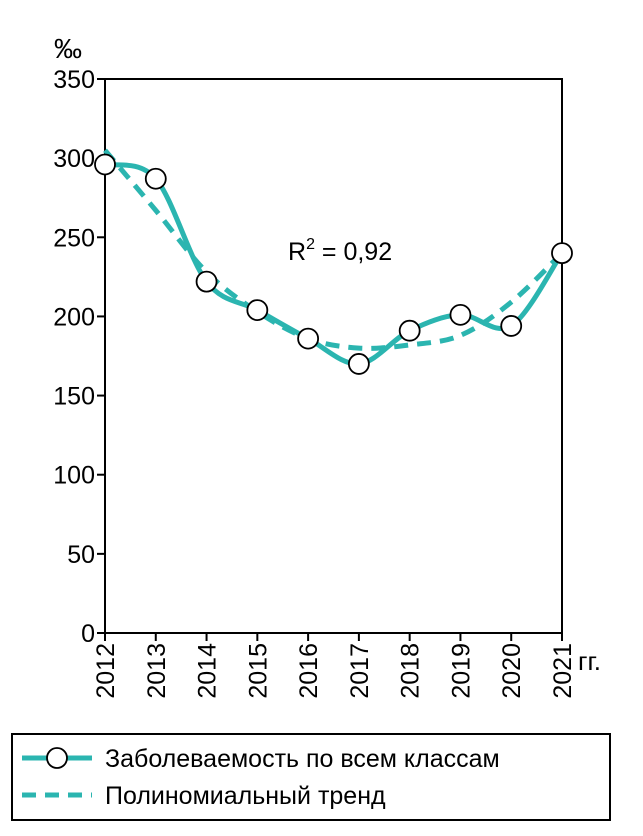  Describe the element at coordinates (106, 671) in the screenshot. I see `x-tick-label: 2012` at that location.